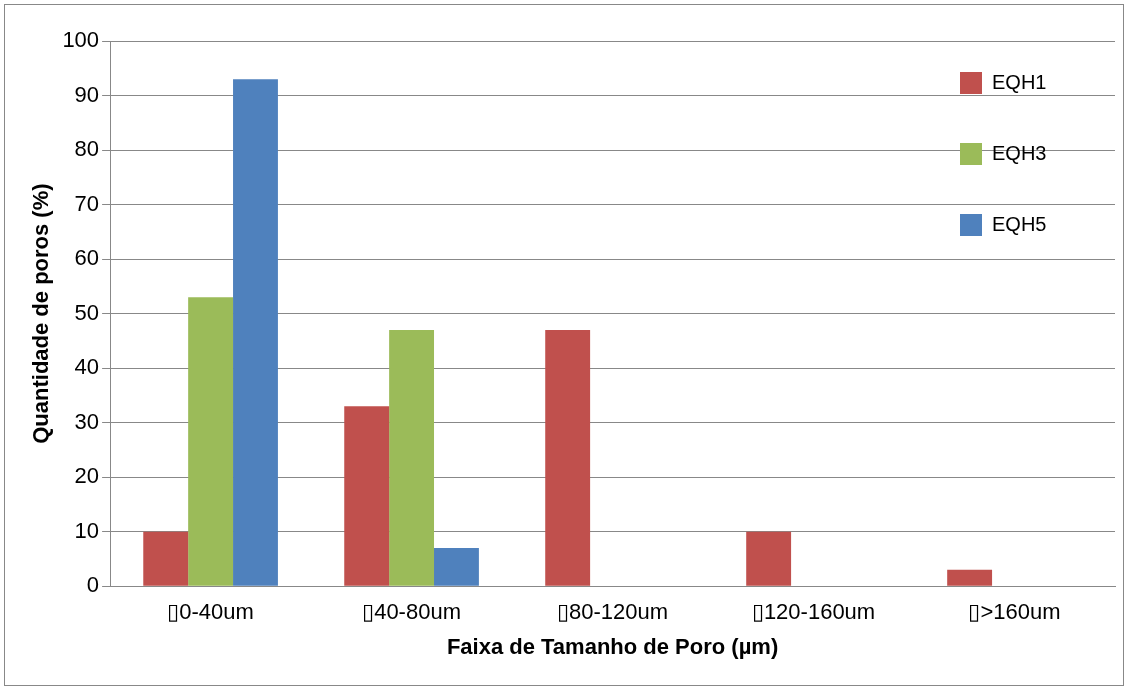 Image resolution: width=1130 pixels, height=692 pixels. Describe the element at coordinates (87, 203) in the screenshot. I see `y-tick-label: 70` at that location.